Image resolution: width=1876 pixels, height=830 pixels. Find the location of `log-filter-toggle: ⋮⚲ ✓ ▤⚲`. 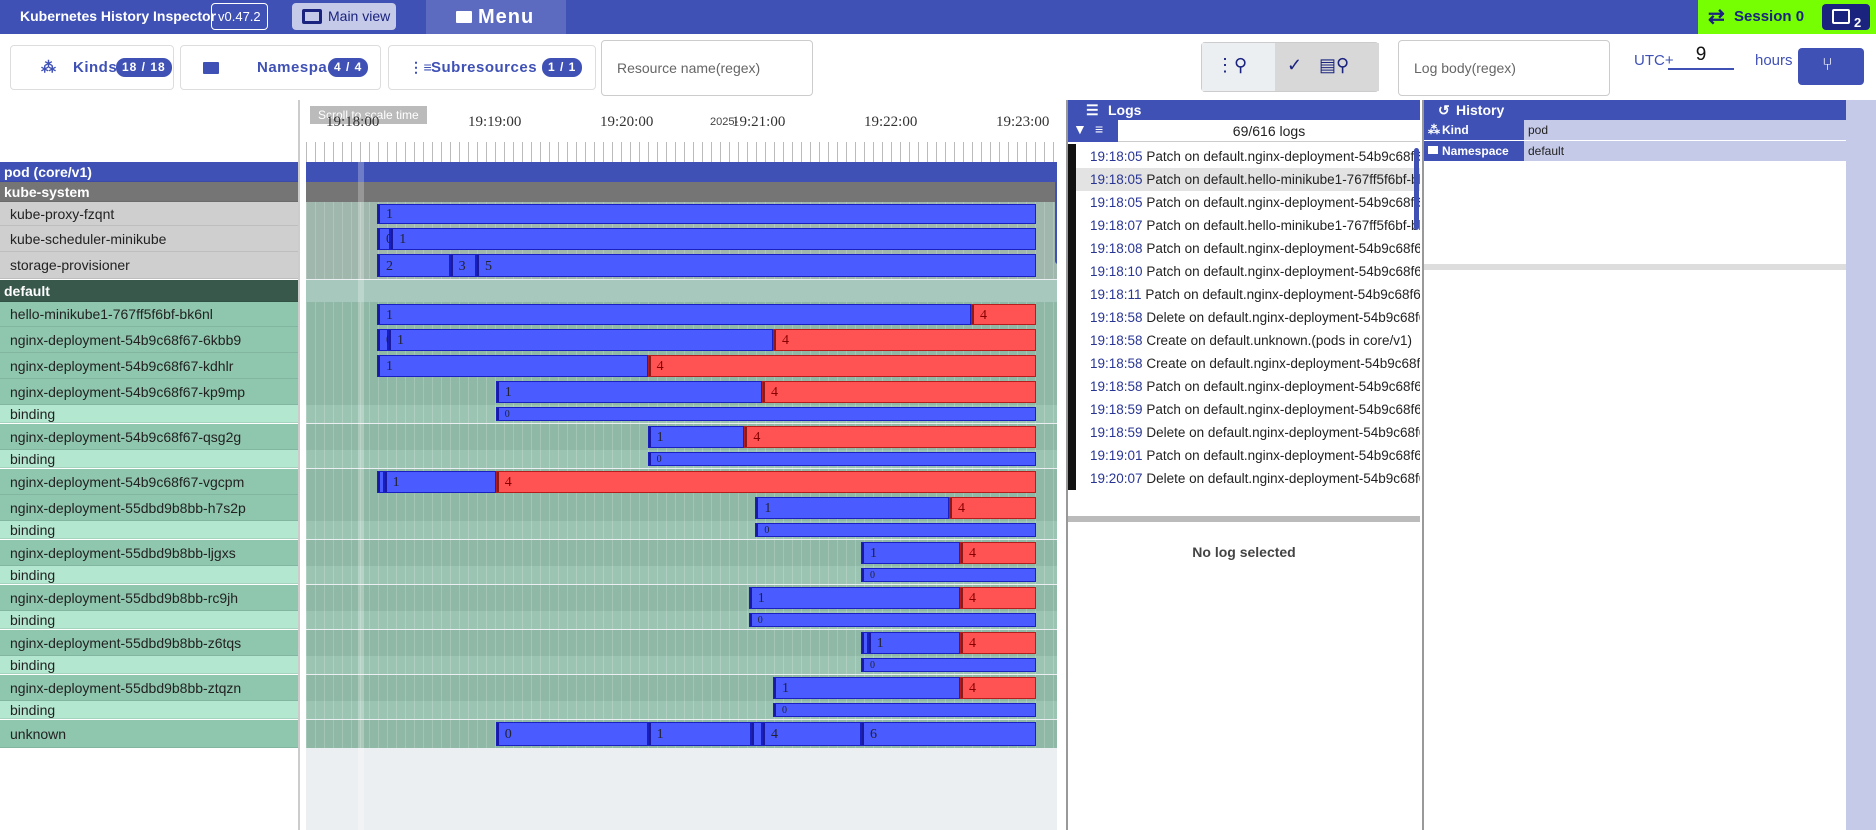

log-filter-toggle: ⋮⚲ ✓ ▤⚲ is located at coordinates (1290, 67).